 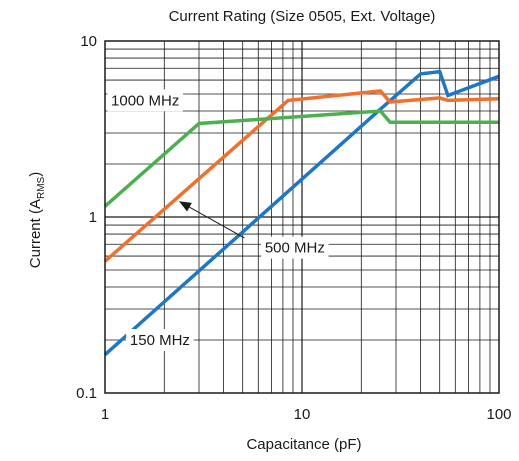 What do you see at coordinates (498, 414) in the screenshot?
I see `x-tick-label: 100` at bounding box center [498, 414].